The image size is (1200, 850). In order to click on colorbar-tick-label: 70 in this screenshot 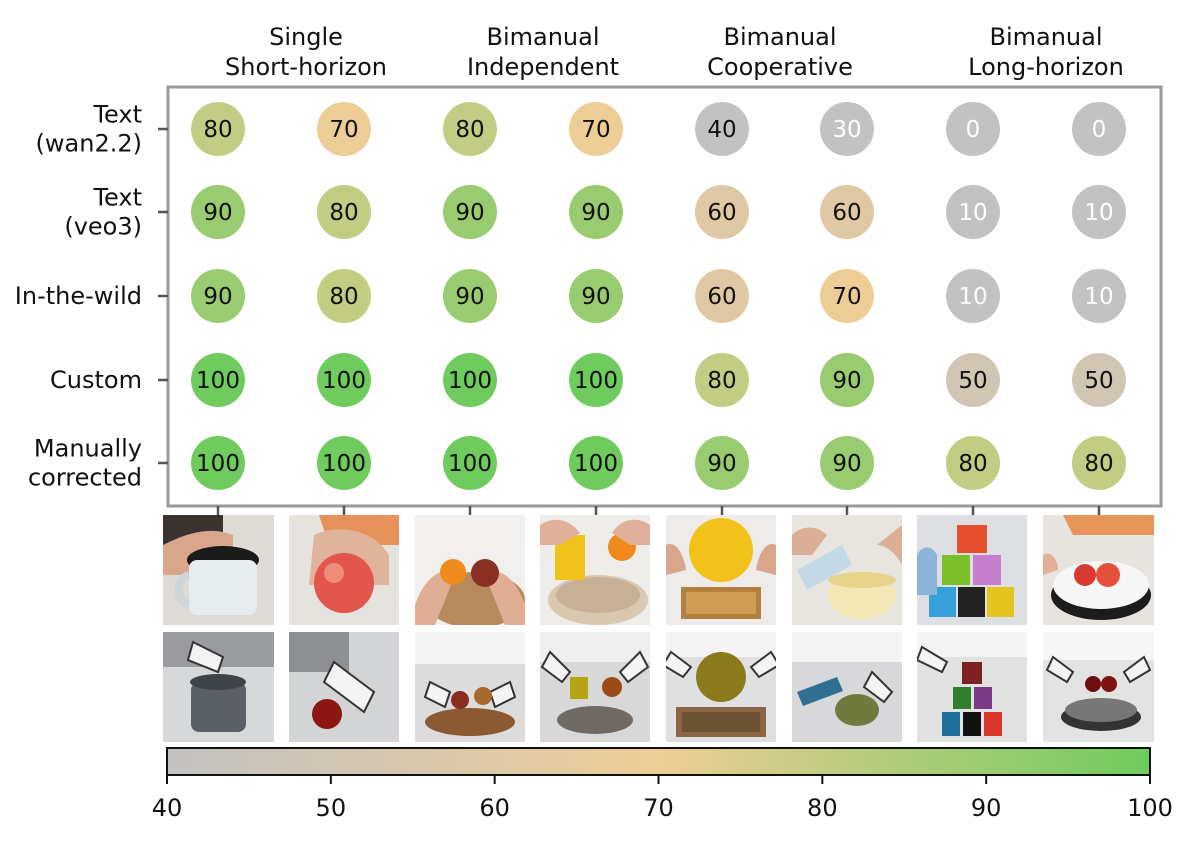, I will do `click(658, 808)`.